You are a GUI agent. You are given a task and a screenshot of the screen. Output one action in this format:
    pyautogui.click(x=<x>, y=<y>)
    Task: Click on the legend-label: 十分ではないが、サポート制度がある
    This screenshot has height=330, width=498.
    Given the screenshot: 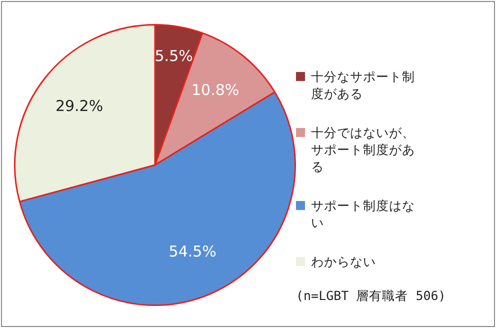 What is the action you would take?
    pyautogui.click(x=363, y=149)
    